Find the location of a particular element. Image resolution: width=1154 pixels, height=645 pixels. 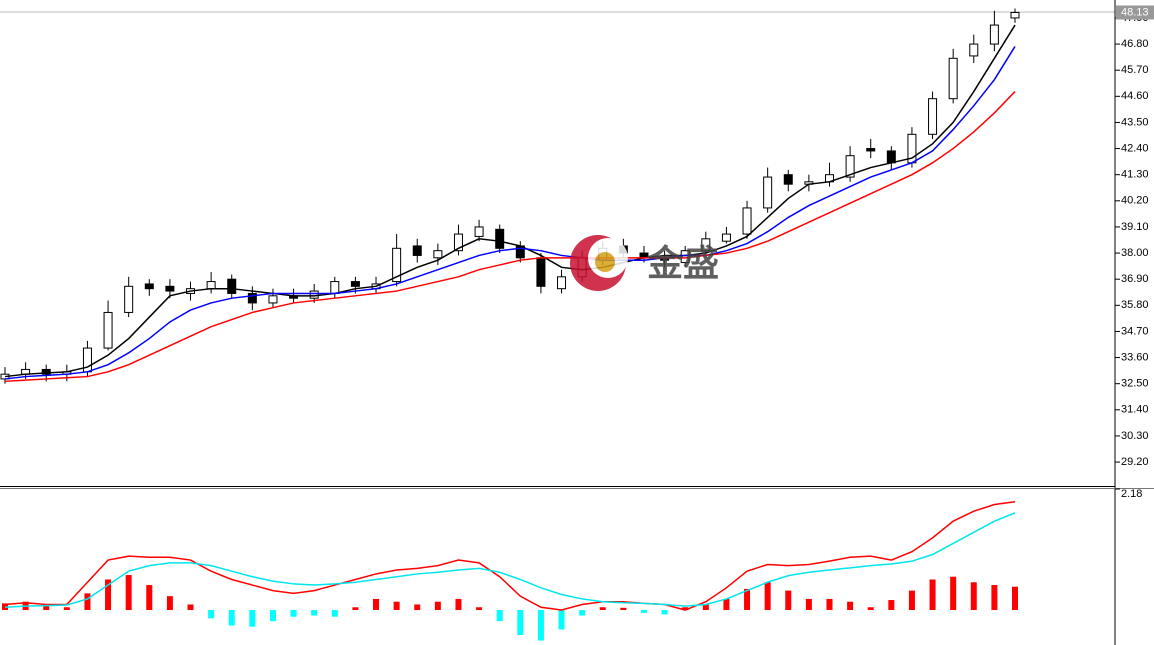

y-tick-label: 34.70 is located at coordinates (1135, 331).